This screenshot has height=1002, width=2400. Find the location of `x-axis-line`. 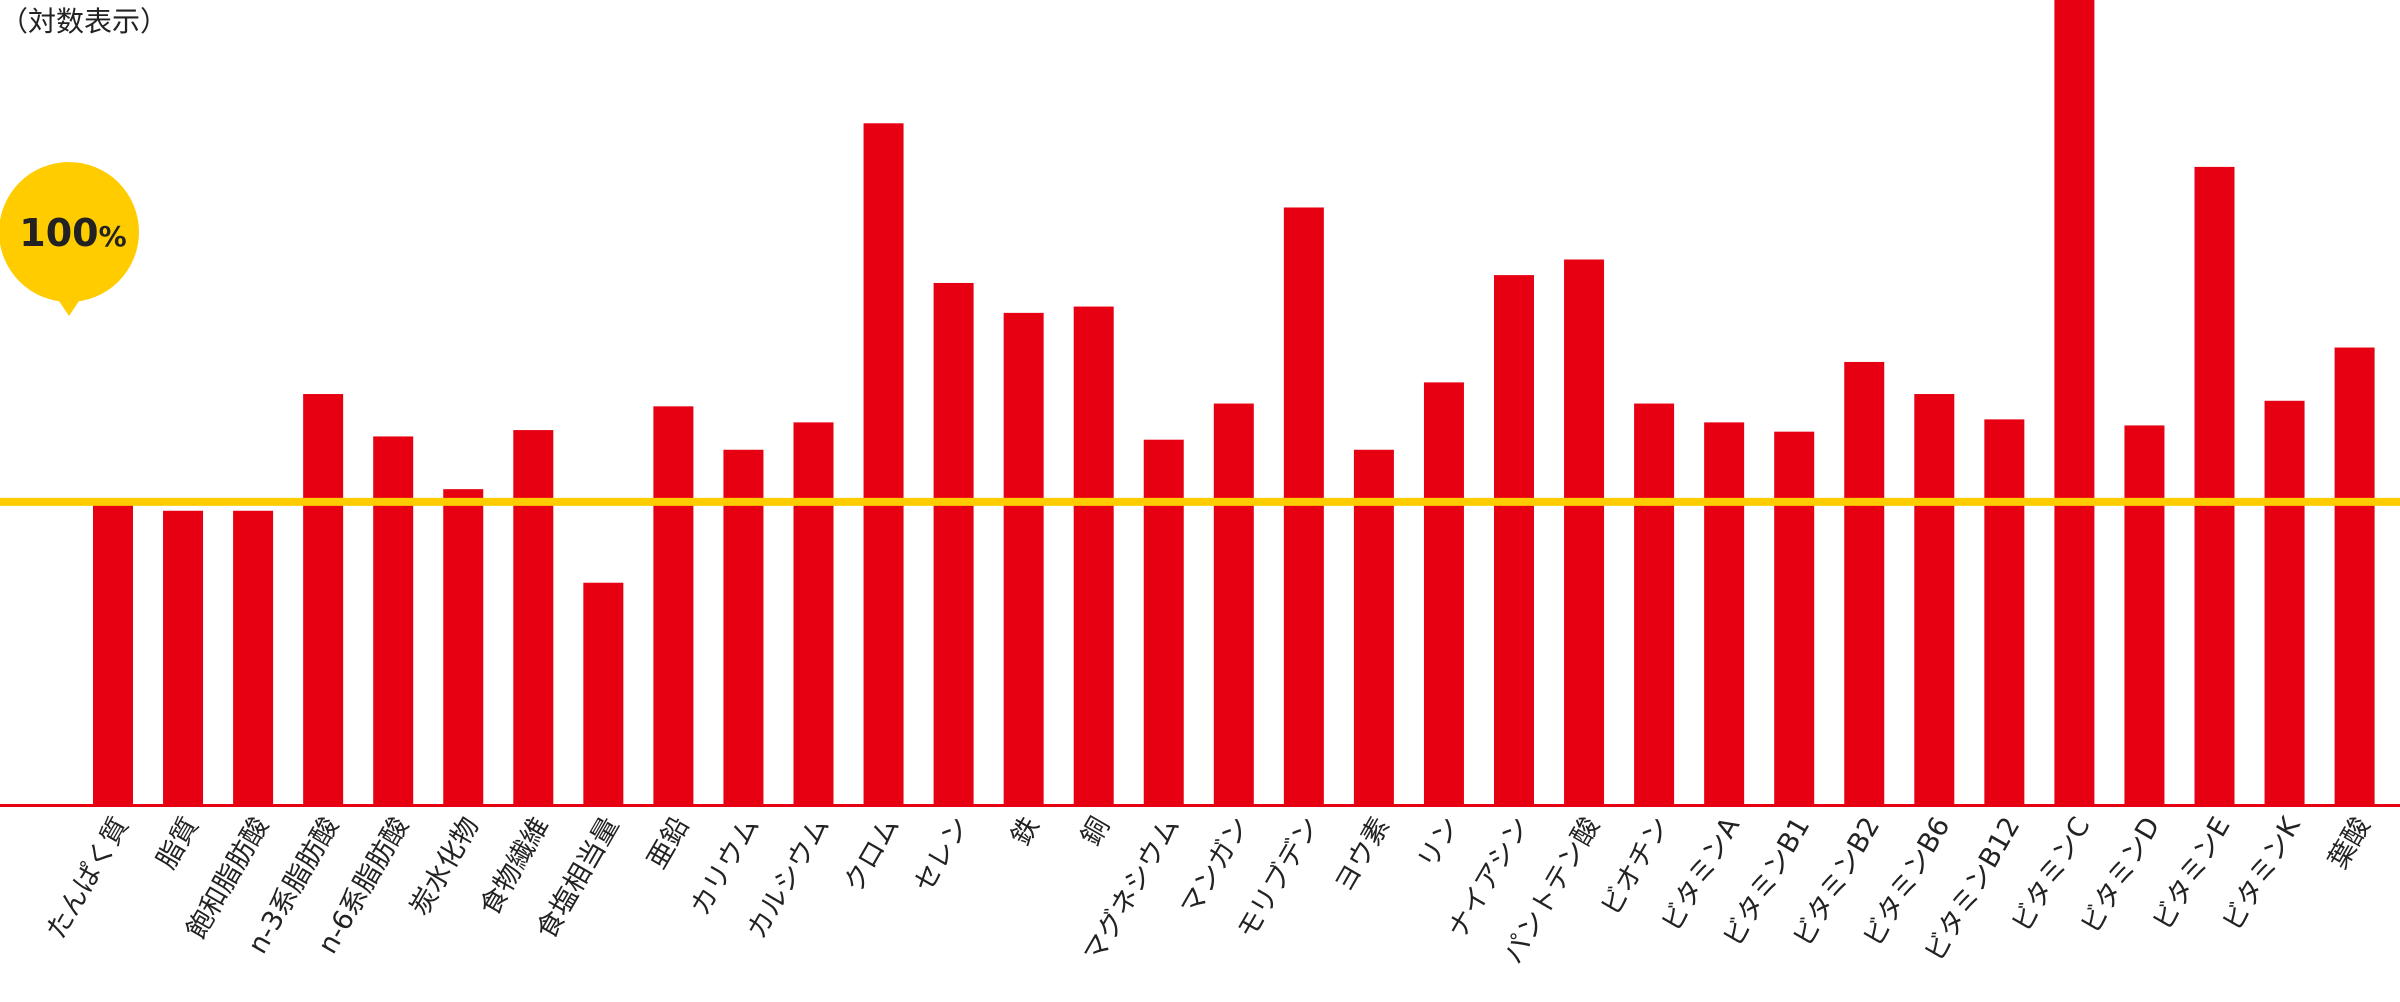

x-axis-line is located at coordinates (1200, 805).